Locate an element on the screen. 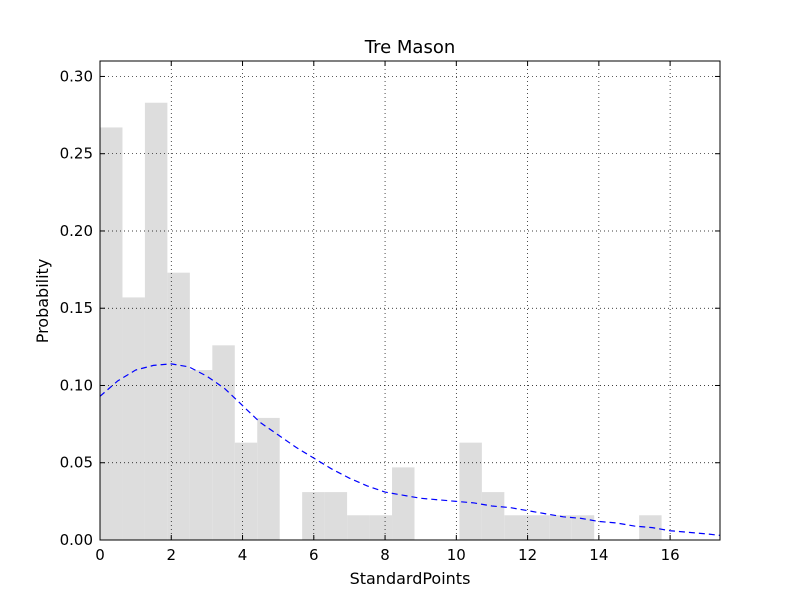 This screenshot has height=604, width=800. x-tick-label: 8 is located at coordinates (385, 555).